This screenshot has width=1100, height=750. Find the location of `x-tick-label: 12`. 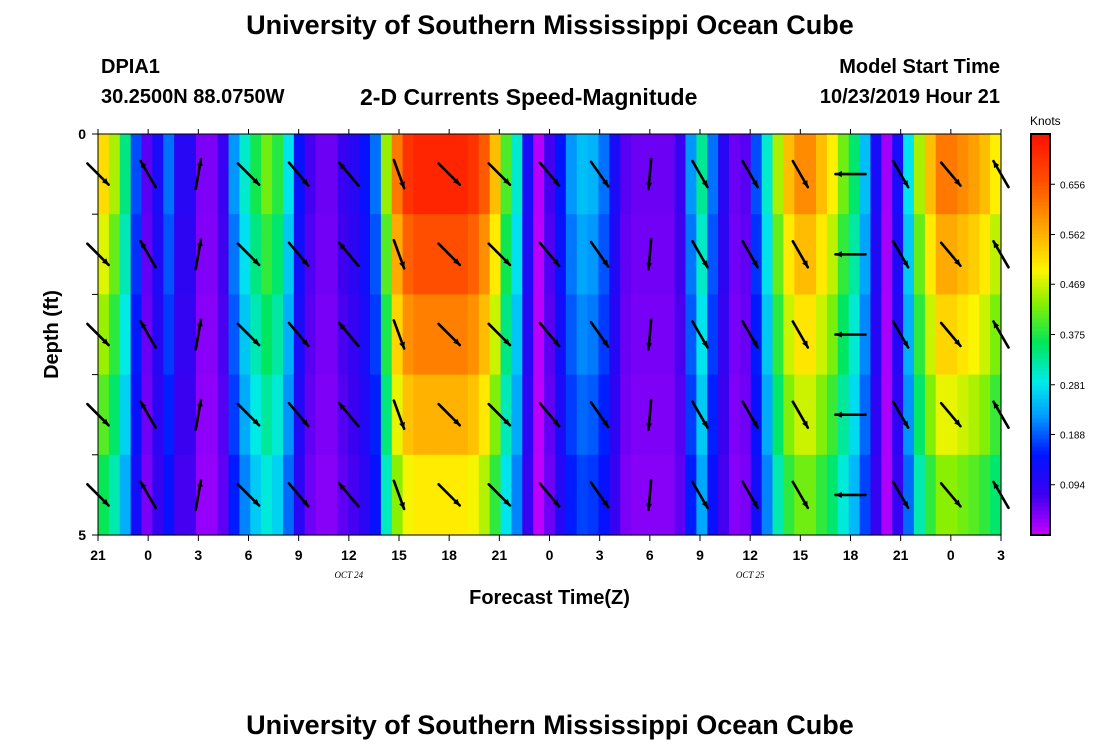

x-tick-label: 12 is located at coordinates (750, 555).